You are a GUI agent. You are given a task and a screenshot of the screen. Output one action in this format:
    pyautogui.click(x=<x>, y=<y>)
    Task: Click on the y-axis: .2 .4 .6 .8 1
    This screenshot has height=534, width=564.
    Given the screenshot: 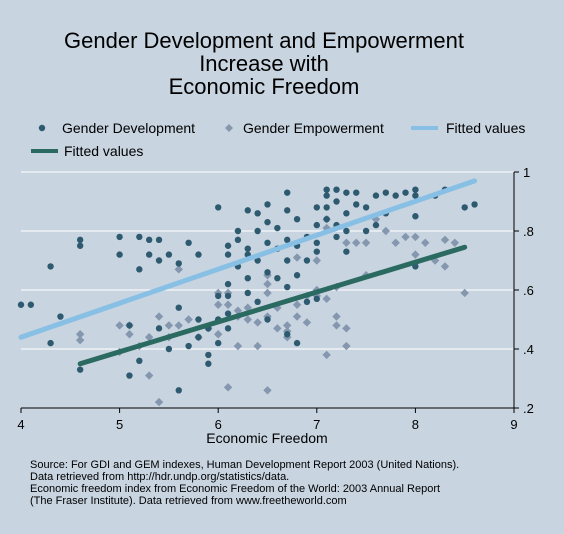 What is the action you would take?
    pyautogui.click(x=523, y=290)
    